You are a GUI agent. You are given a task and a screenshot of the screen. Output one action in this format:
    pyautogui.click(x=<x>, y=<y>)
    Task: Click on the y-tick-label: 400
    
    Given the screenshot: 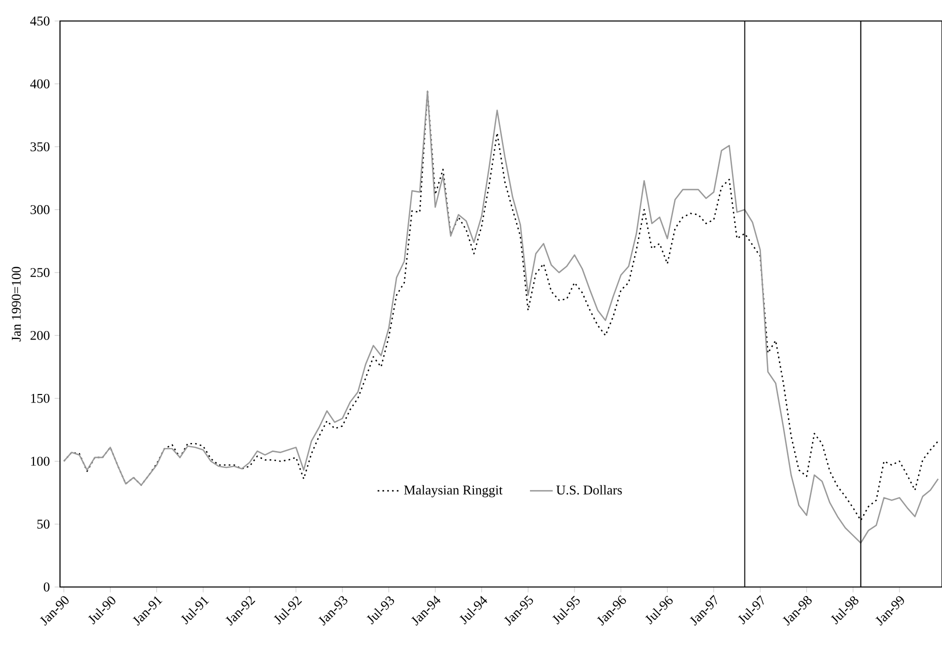 What is the action you would take?
    pyautogui.click(x=40, y=83)
    